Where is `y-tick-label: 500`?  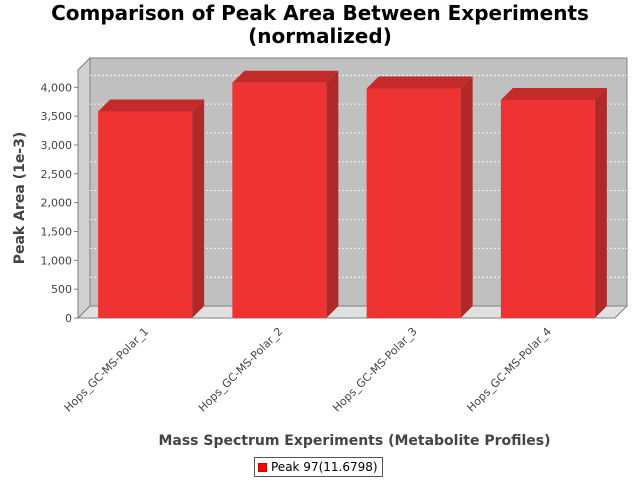
y-tick-label: 500 is located at coordinates (61, 289).